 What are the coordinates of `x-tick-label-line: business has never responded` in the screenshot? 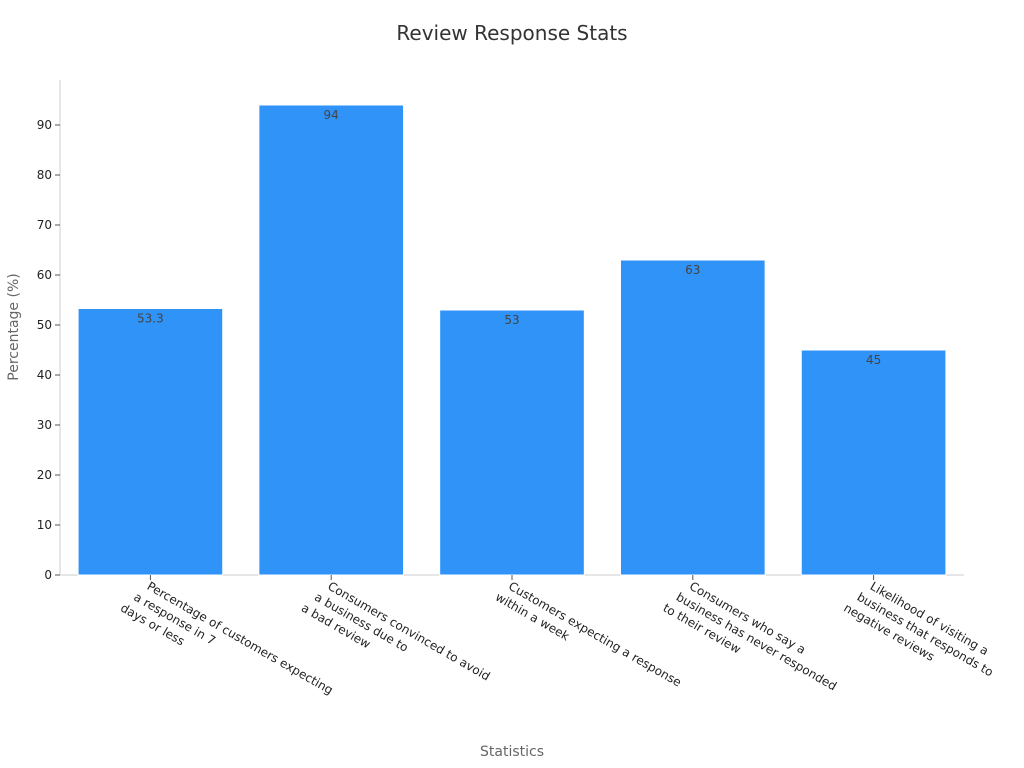 It's located at (756, 642).